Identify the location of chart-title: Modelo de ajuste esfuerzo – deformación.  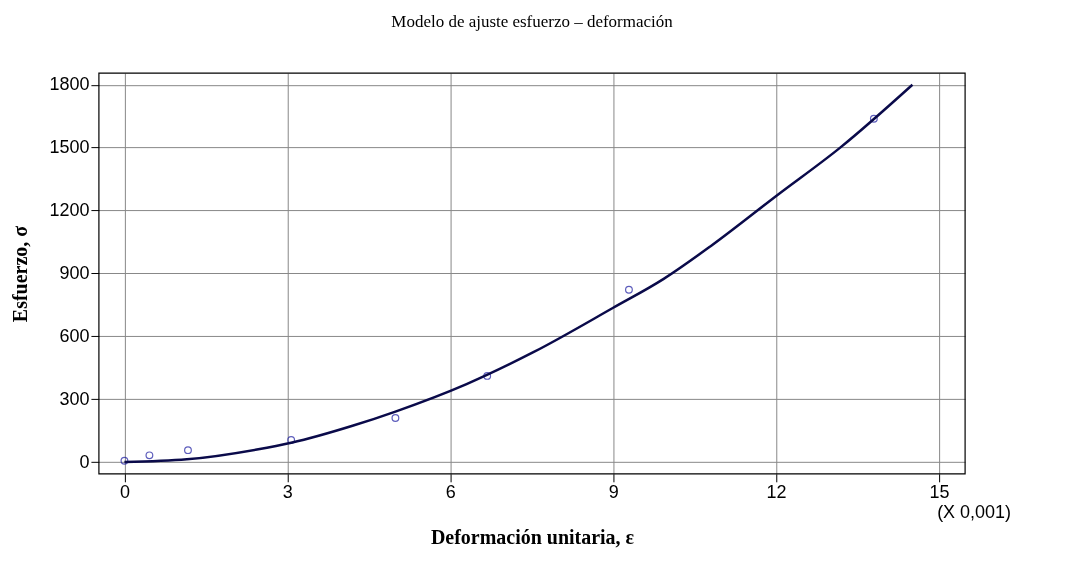
(532, 21).